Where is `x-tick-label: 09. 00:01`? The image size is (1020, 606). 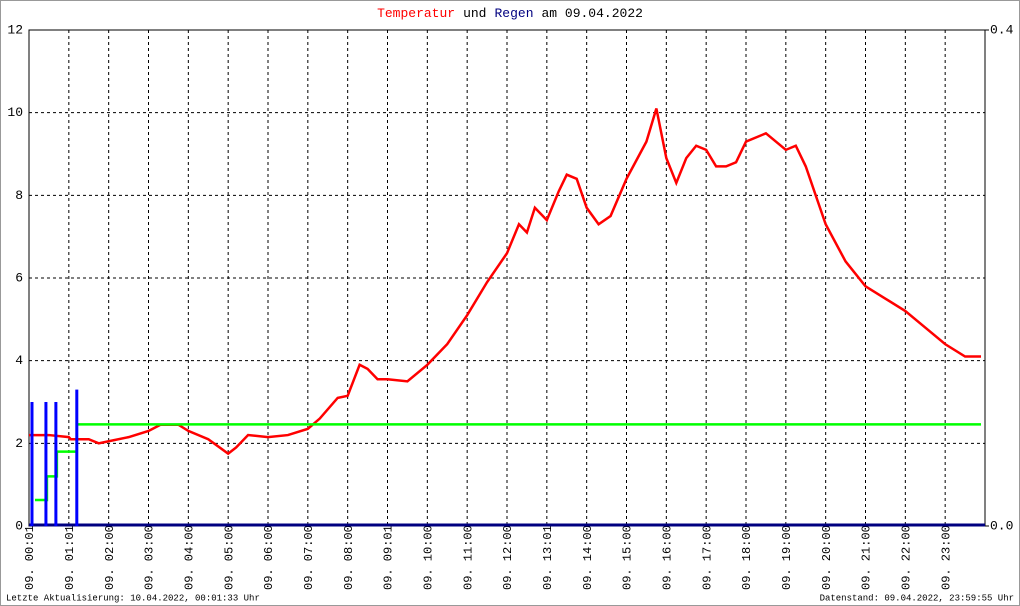 x-tick-label: 09. 00:01 is located at coordinates (30, 557).